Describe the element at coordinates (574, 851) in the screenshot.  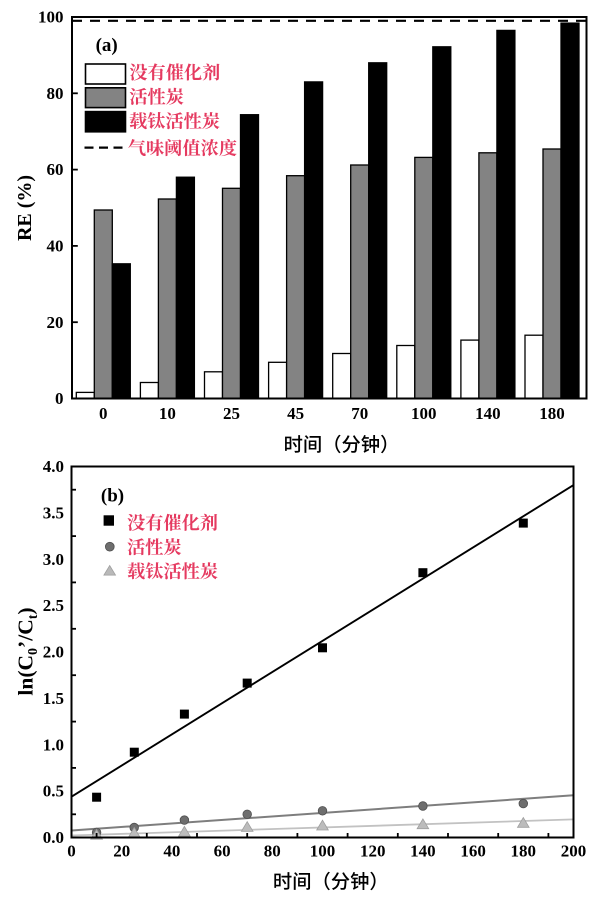
I see `svg-text: 200` at that location.